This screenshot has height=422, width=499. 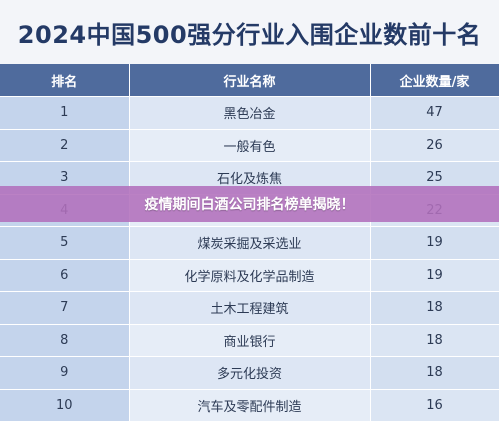 What do you see at coordinates (65, 243) in the screenshot?
I see `rank-cell: 5` at bounding box center [65, 243].